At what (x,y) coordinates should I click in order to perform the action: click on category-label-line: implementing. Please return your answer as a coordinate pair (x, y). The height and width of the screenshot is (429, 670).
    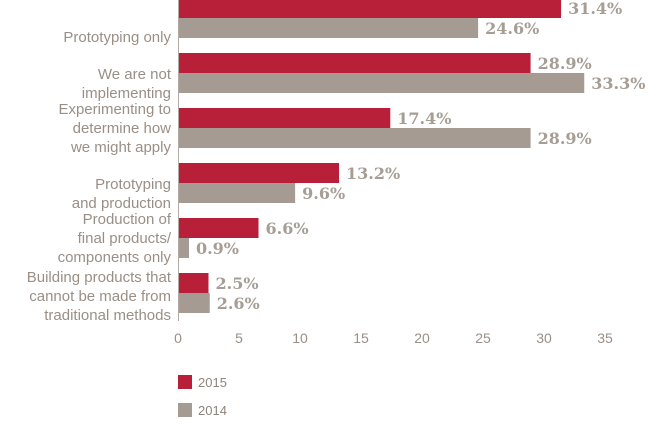
    Looking at the image, I should click on (126, 93).